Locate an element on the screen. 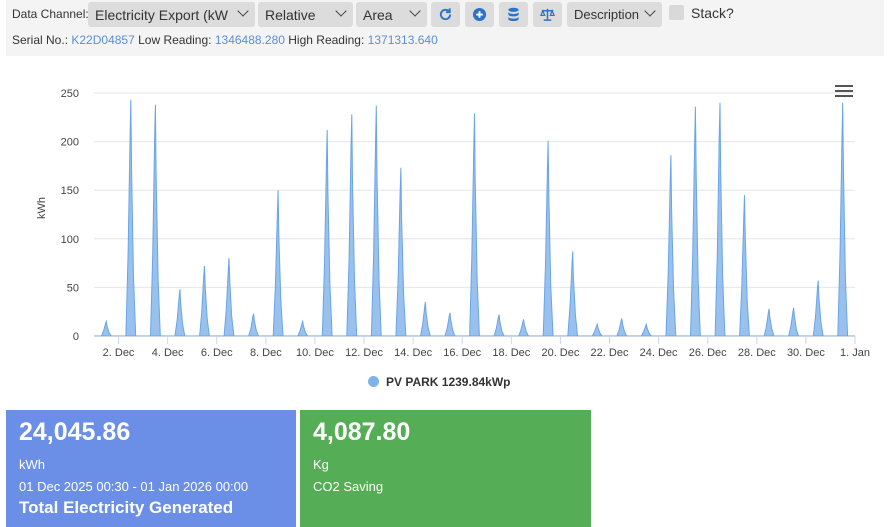 This screenshot has width=895, height=527. co2-saving-unit: Kg is located at coordinates (321, 464).